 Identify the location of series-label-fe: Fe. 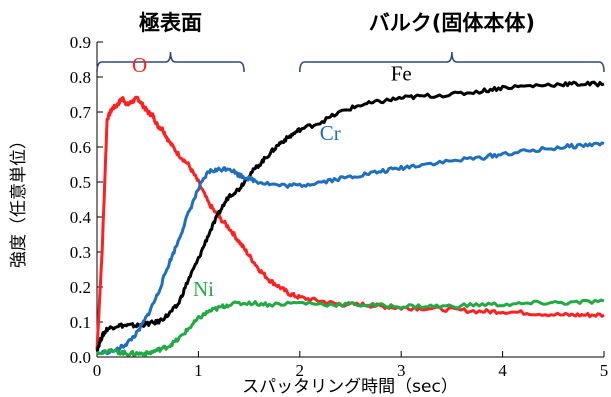
(401, 74).